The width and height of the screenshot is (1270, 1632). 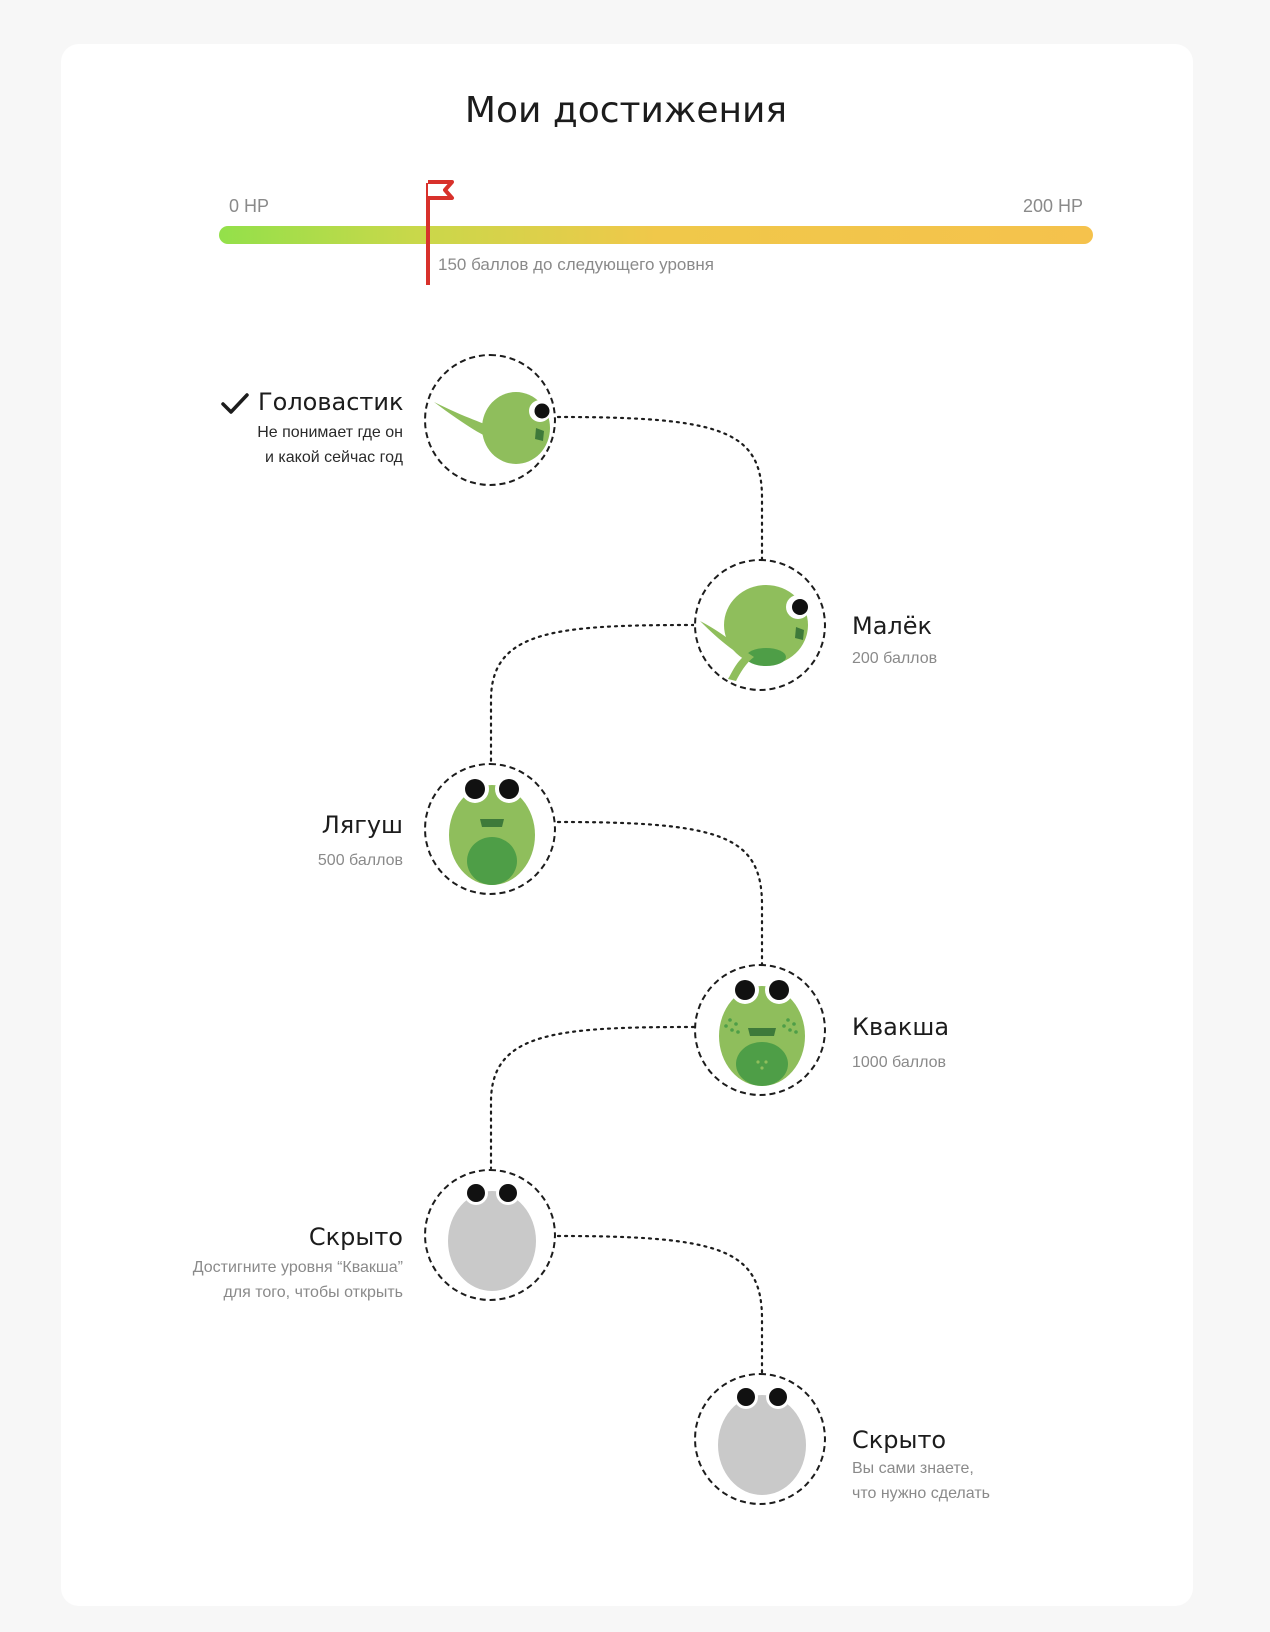 What do you see at coordinates (360, 860) in the screenshot?
I see `level-points: 500 баллов` at bounding box center [360, 860].